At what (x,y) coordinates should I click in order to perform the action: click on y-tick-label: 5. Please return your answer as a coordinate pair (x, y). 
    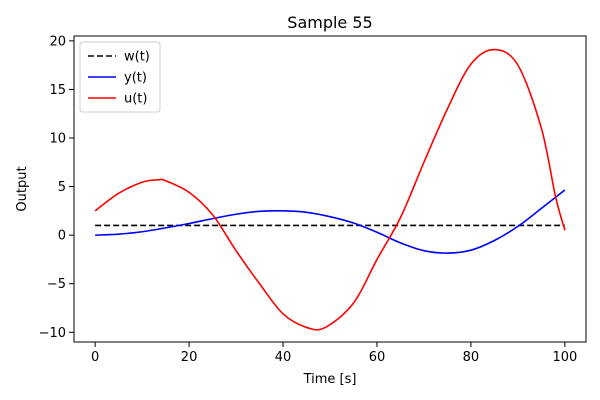
    Looking at the image, I should click on (62, 187).